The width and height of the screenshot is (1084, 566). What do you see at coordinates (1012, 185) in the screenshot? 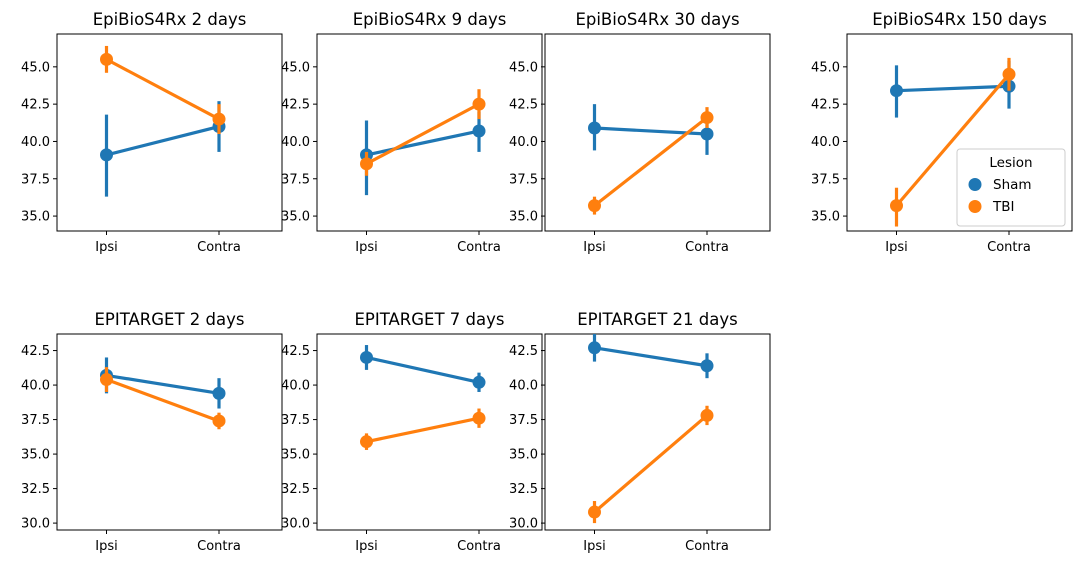
I see `legend-label-sham: Sham` at bounding box center [1012, 185].